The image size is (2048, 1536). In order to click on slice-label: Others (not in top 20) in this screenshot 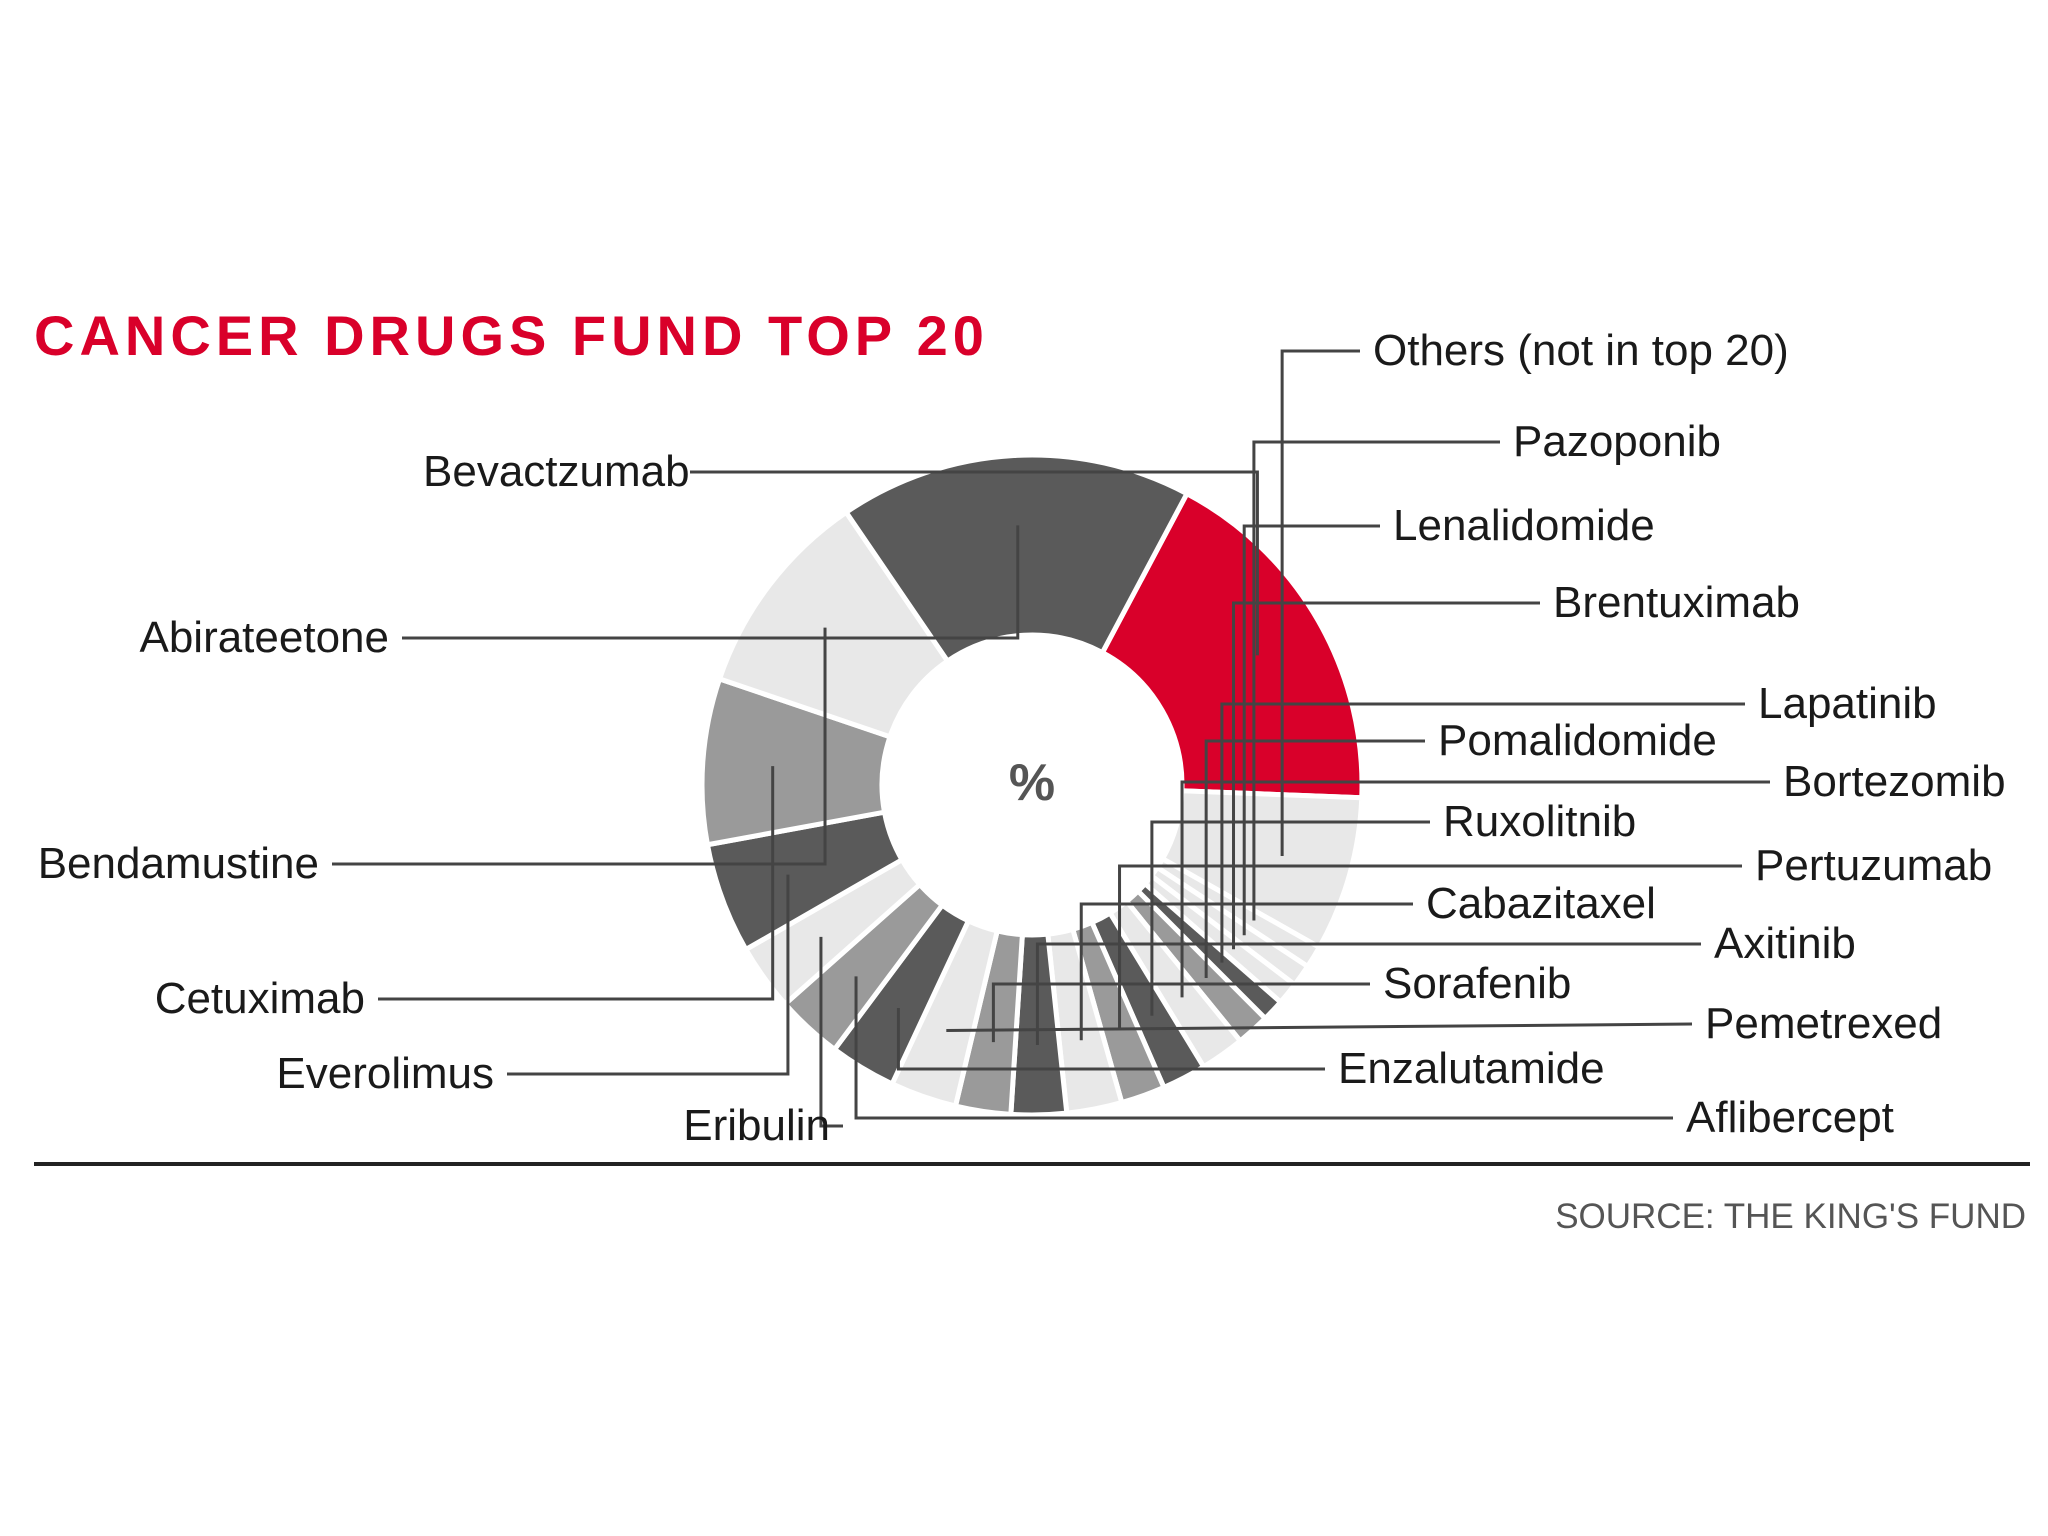, I will do `click(1581, 350)`.